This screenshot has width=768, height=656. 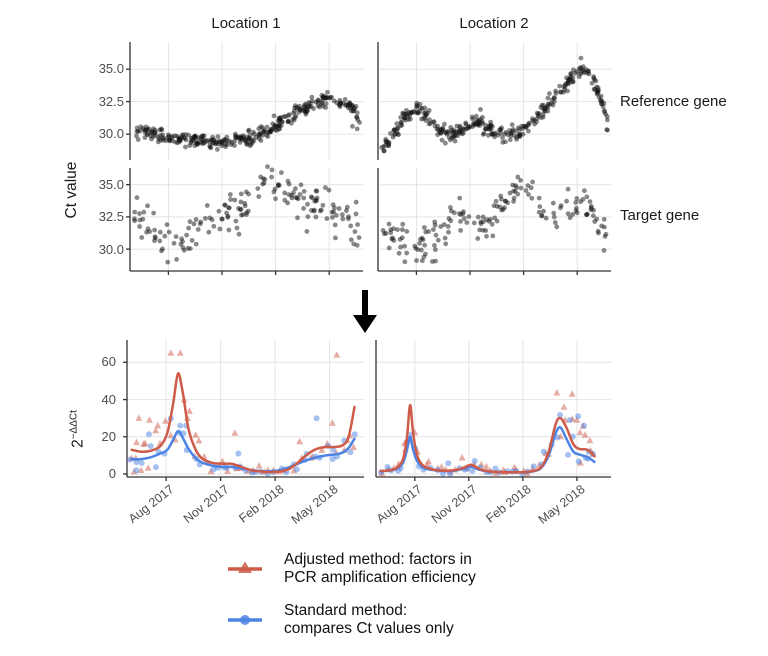 What do you see at coordinates (673, 101) in the screenshot?
I see `facet-row-label-reference-gene: Reference gene` at bounding box center [673, 101].